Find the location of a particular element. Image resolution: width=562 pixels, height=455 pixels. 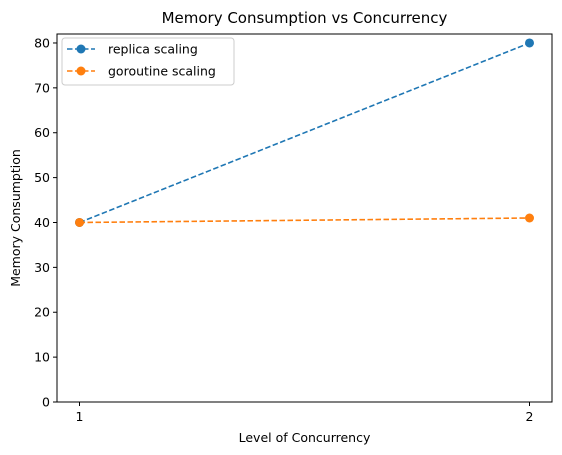

legend-label: replica scaling is located at coordinates (153, 49).